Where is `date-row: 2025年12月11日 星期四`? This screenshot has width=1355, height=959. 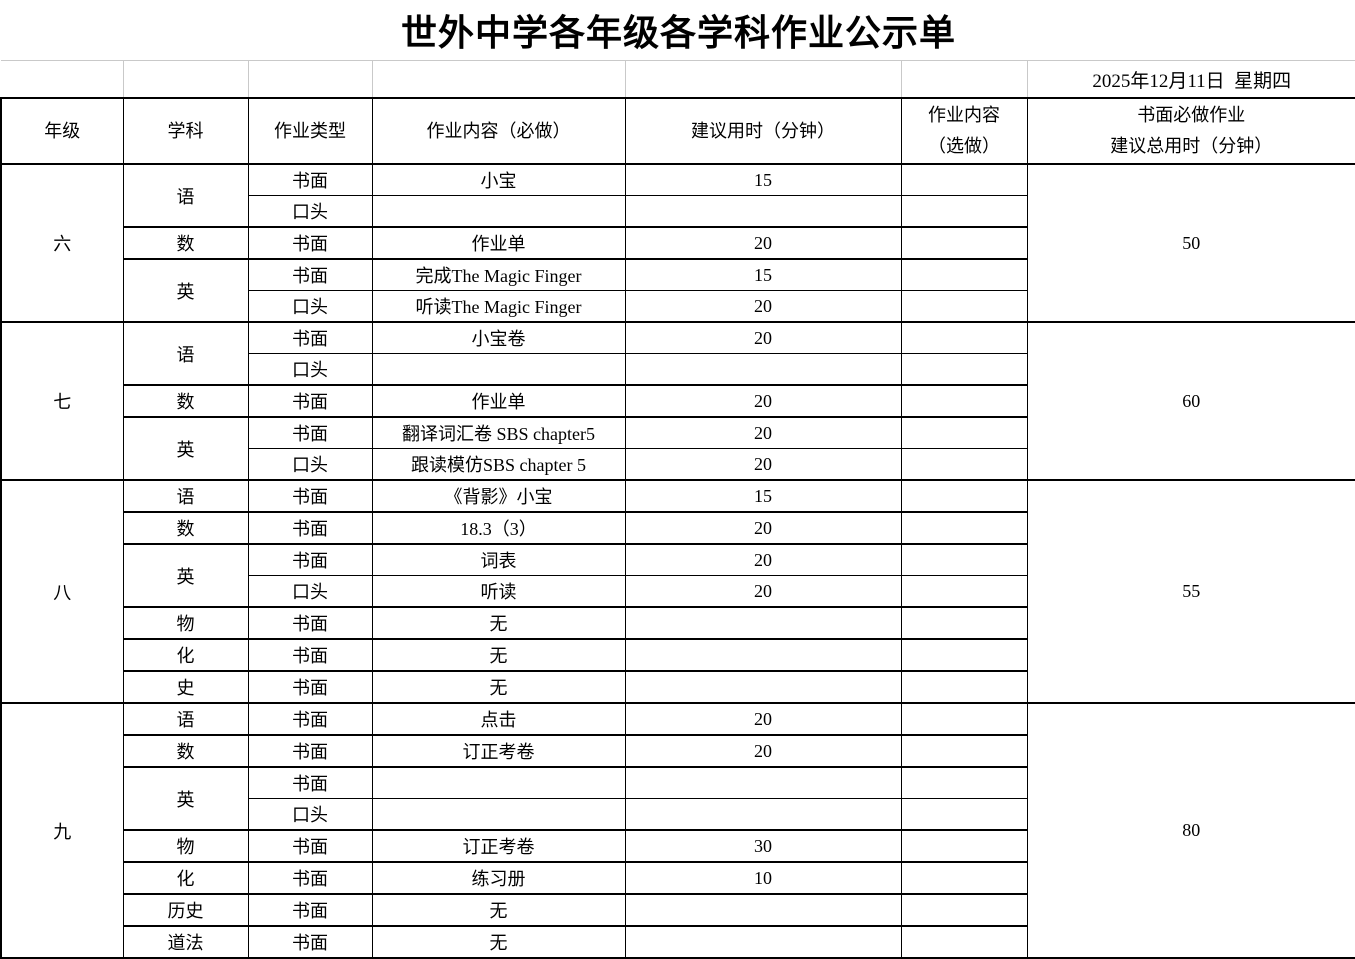 date-row: 2025年12月11日 星期四 is located at coordinates (678, 80).